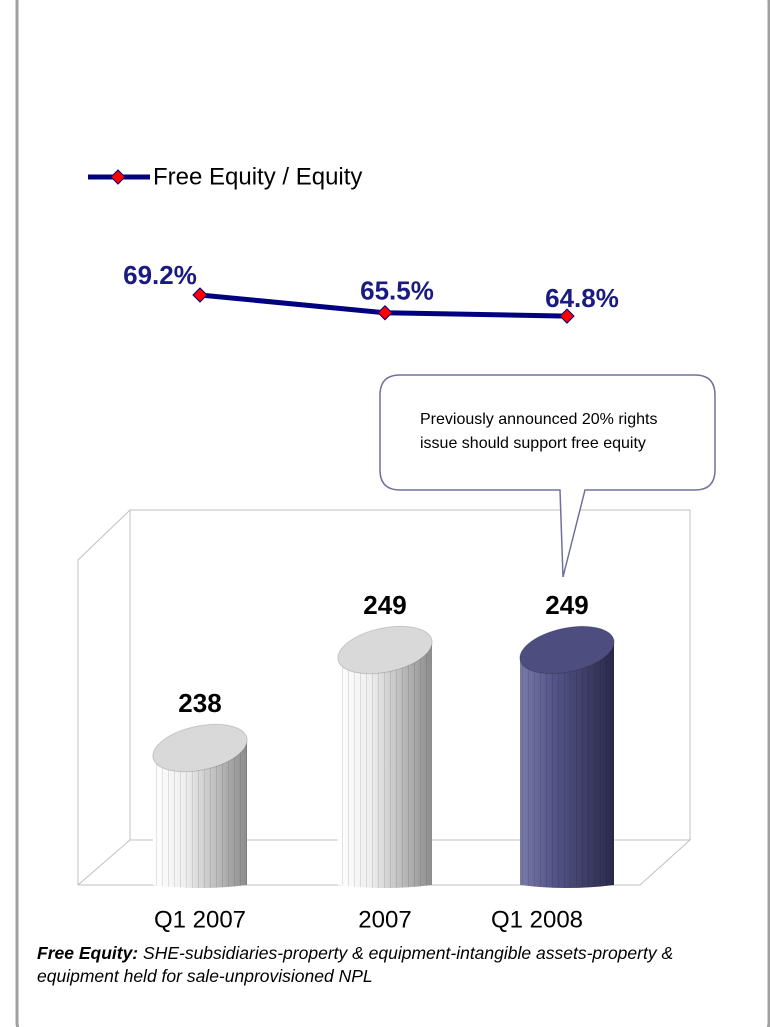  I want to click on data-label: 65.5%, so click(397, 291).